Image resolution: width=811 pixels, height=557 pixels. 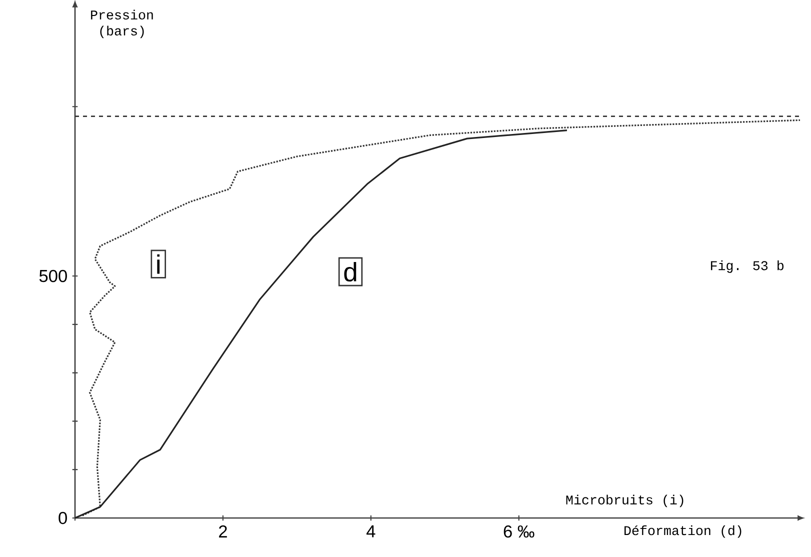 What do you see at coordinates (747, 266) in the screenshot?
I see `annotation: Fig. 53 b` at bounding box center [747, 266].